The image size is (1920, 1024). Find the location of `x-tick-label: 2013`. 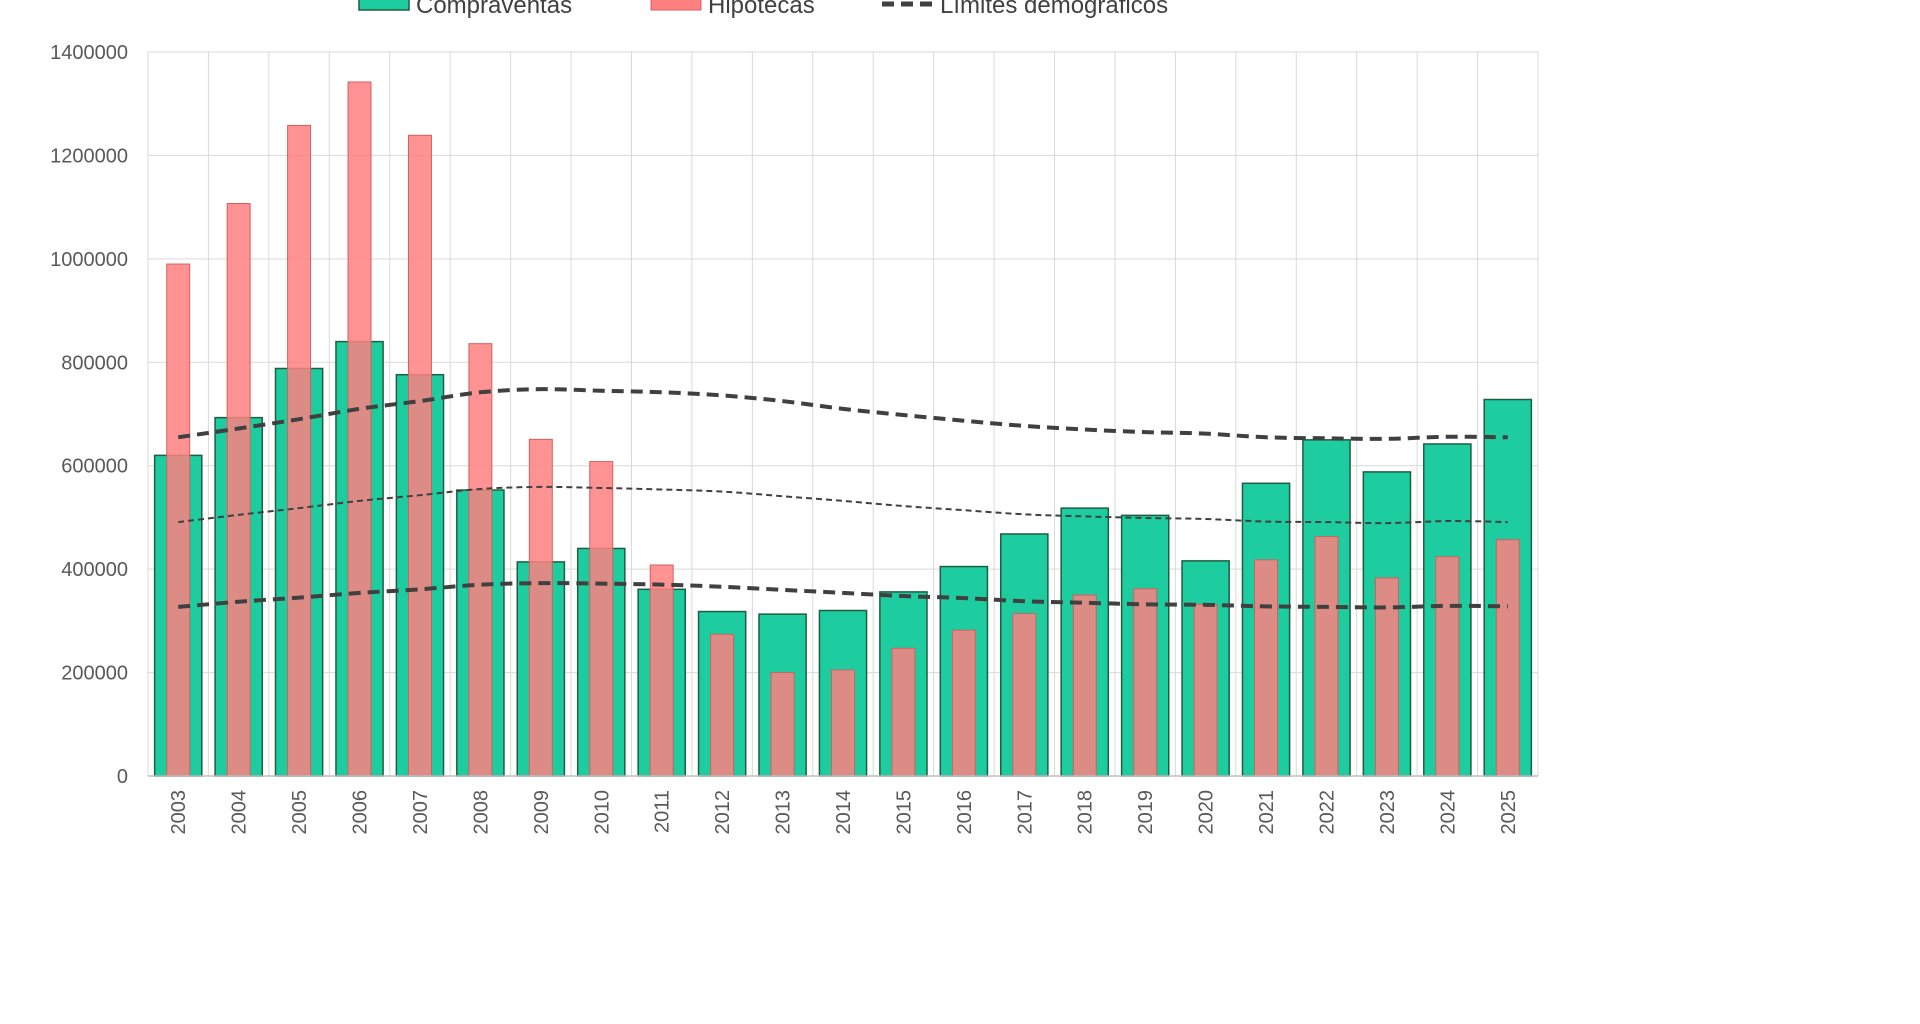

x-tick-label: 2013 is located at coordinates (784, 812).